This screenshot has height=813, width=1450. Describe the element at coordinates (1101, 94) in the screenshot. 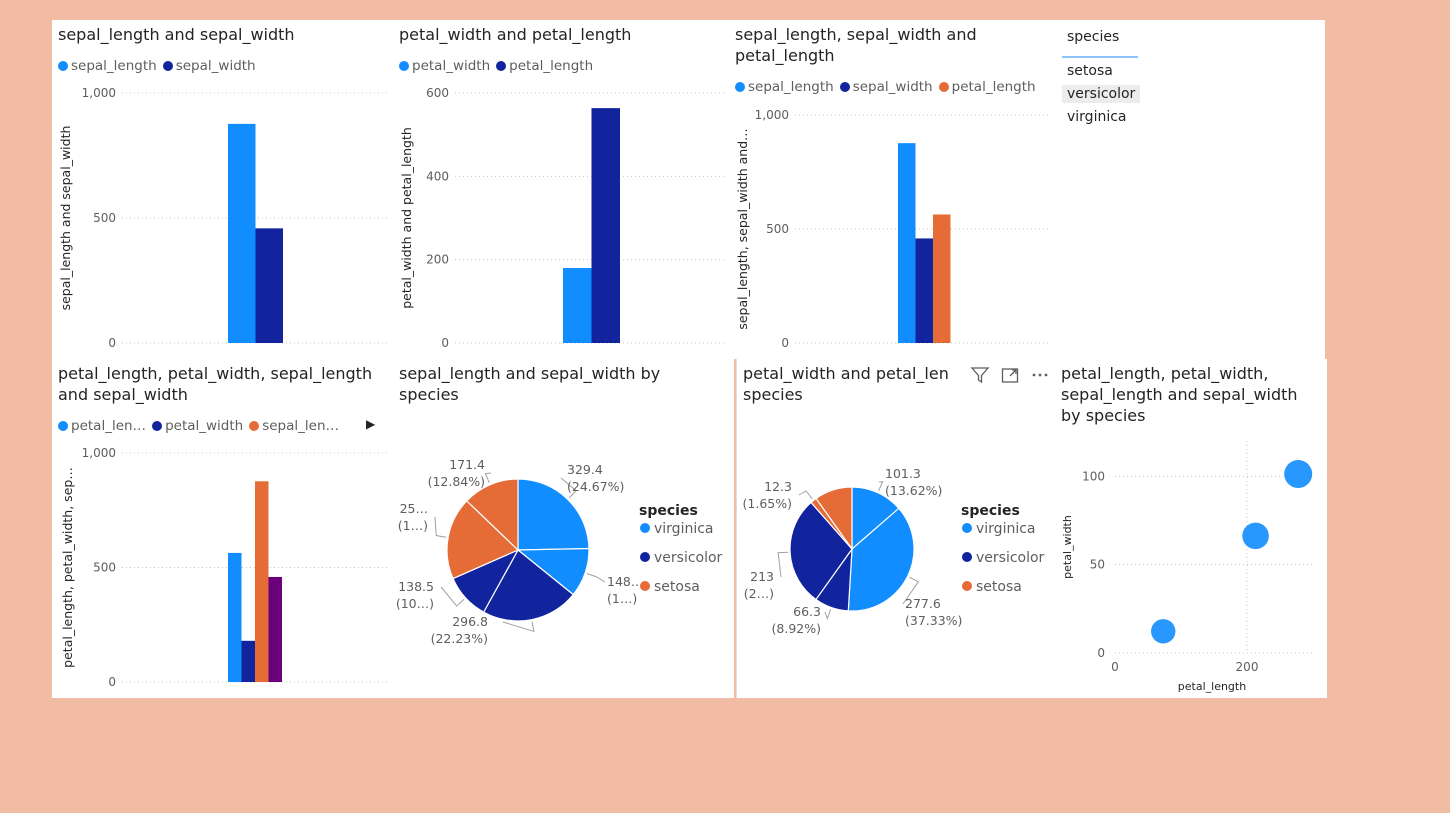

I see `slicer-item-versicolor: versicolor` at that location.